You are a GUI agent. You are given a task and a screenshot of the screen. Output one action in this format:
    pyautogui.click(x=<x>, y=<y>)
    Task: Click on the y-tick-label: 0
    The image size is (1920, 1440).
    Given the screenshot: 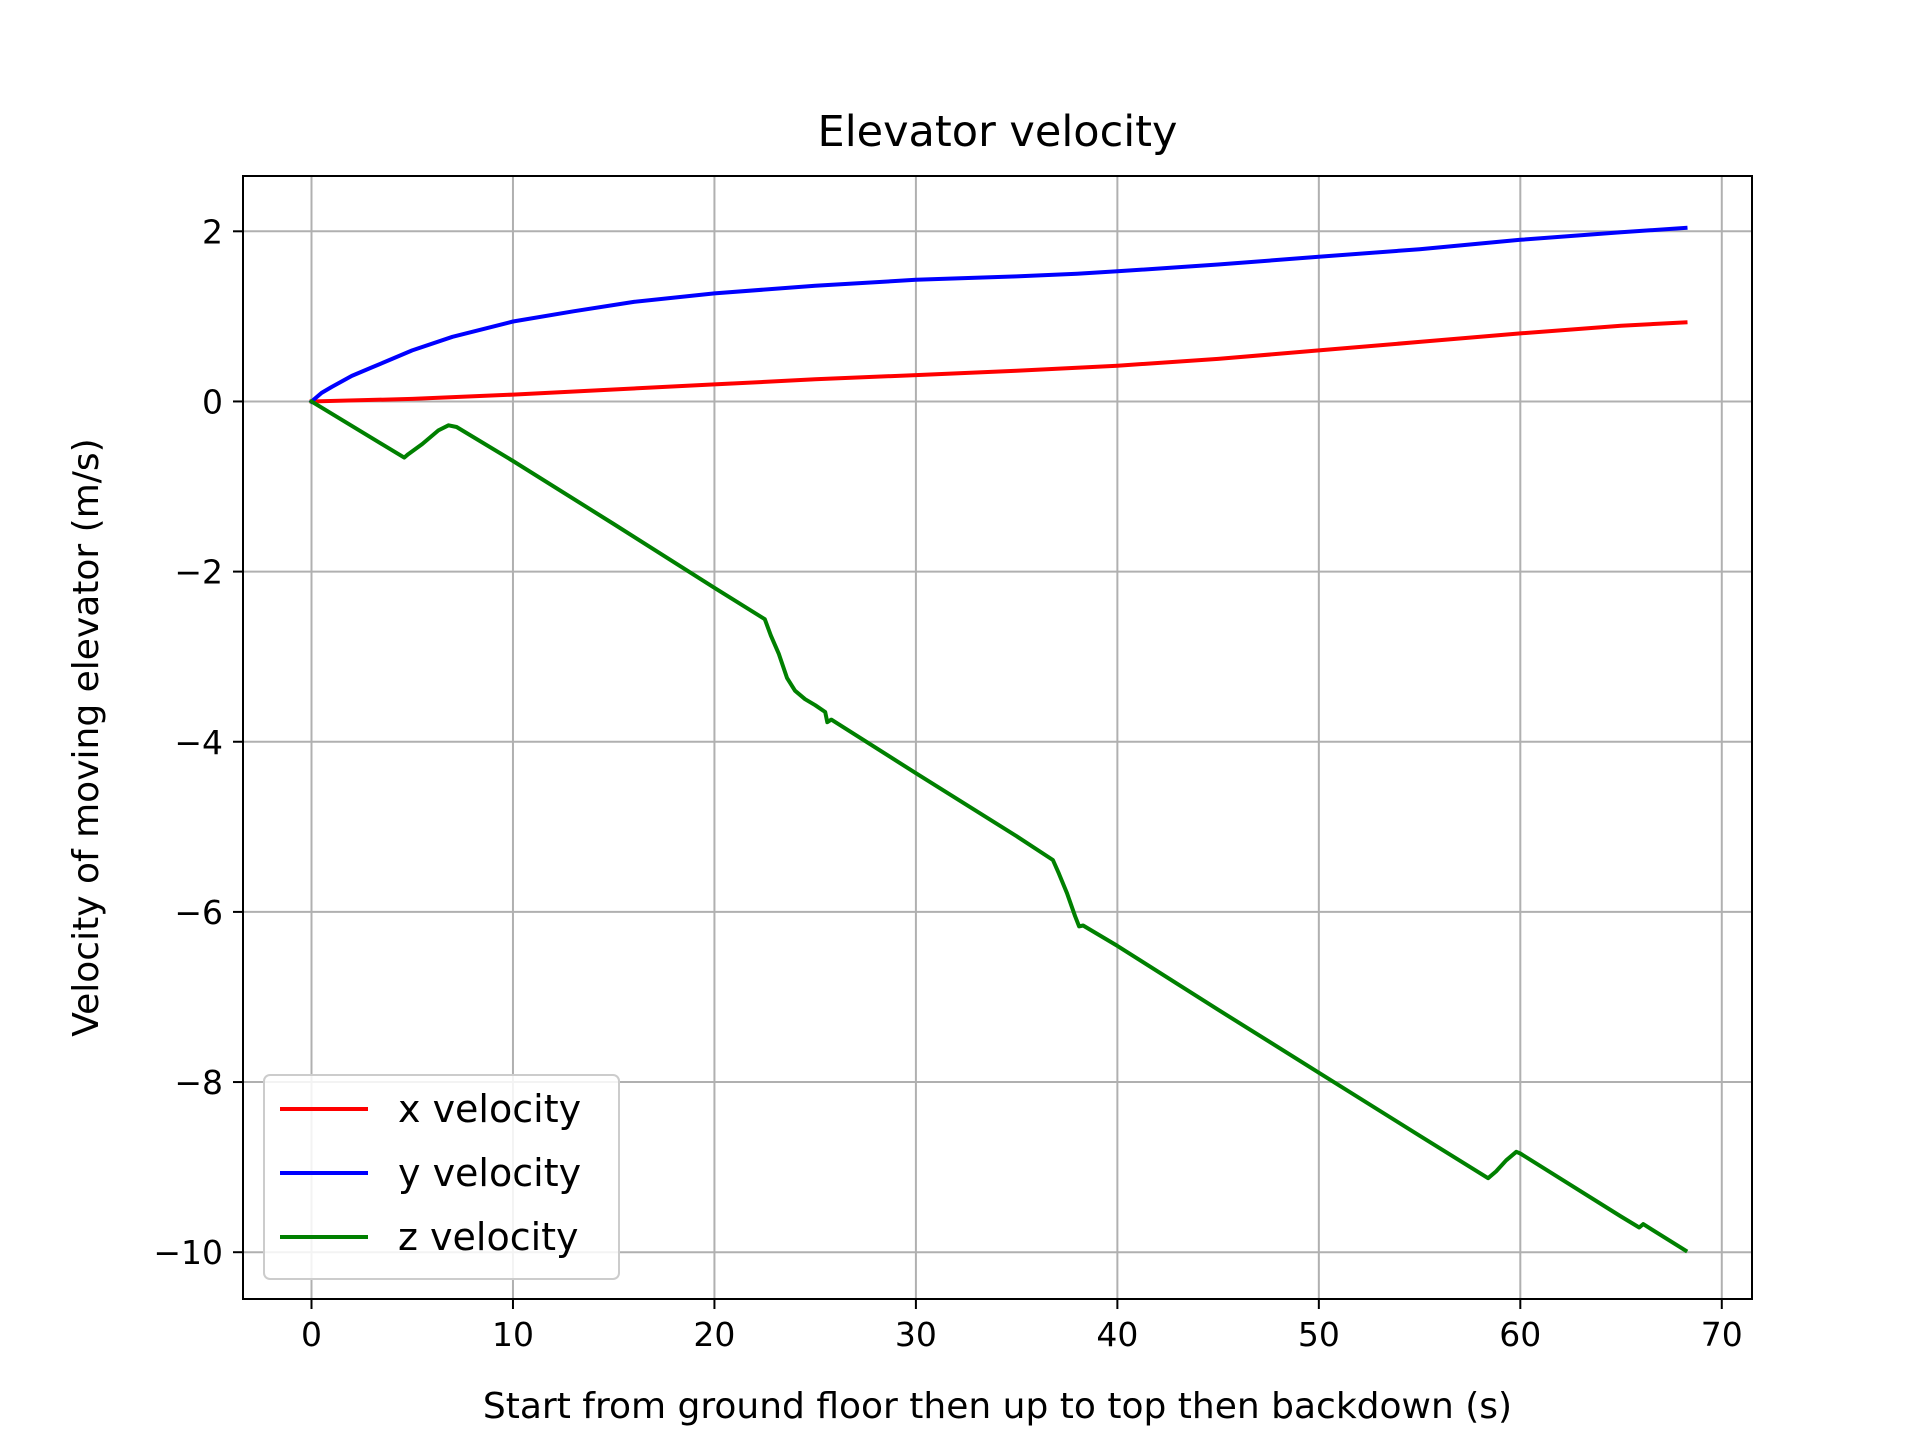 What is the action you would take?
    pyautogui.click(x=212, y=401)
    